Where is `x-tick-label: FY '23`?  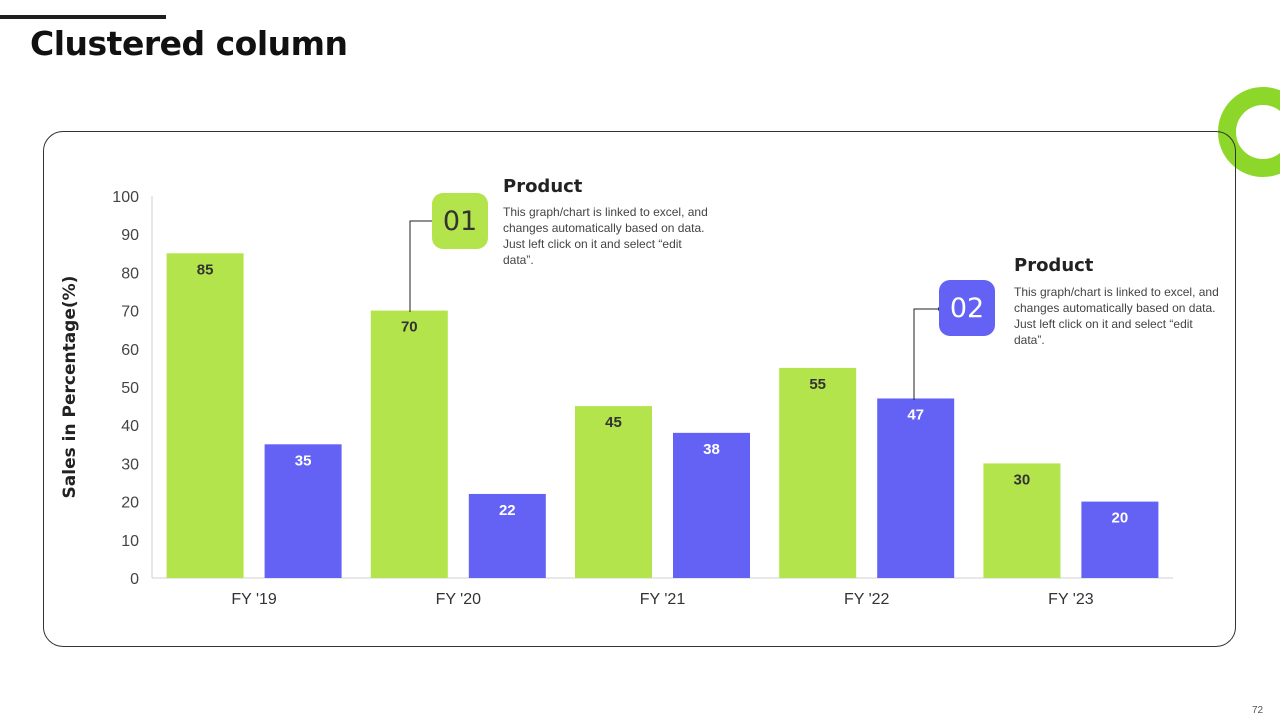 x-tick-label: FY '23 is located at coordinates (1071, 599).